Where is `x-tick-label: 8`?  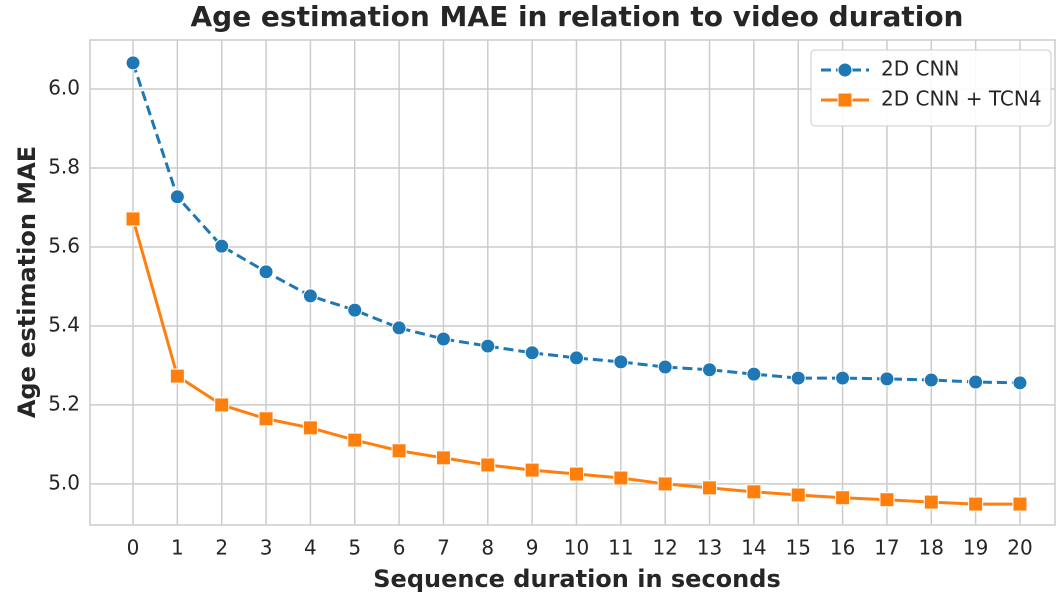
x-tick-label: 8 is located at coordinates (487, 548).